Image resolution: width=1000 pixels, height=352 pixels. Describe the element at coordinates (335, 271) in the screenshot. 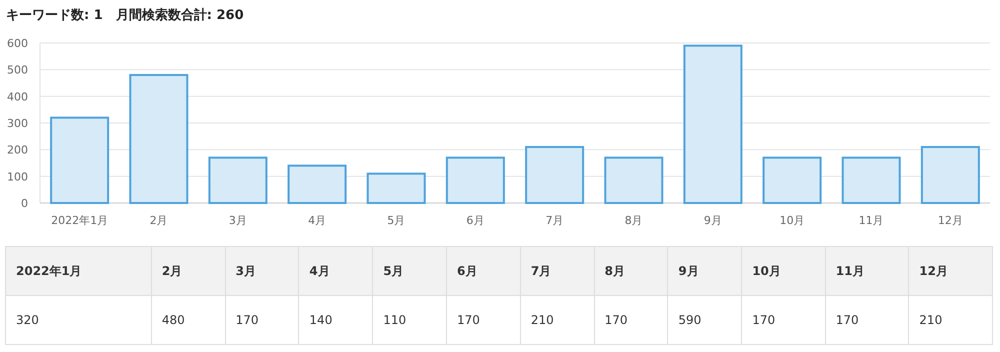

I see `x-tick-label: 4月` at that location.